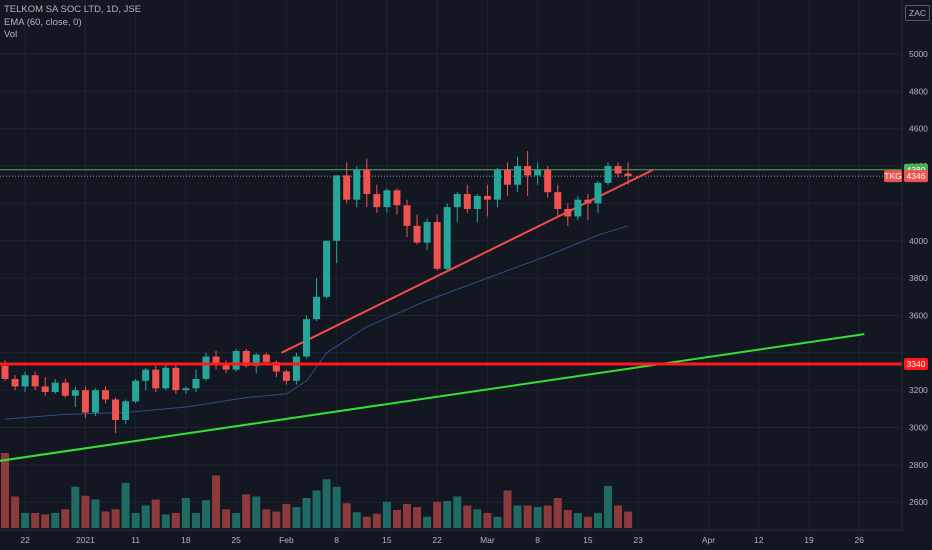  Describe the element at coordinates (918, 54) in the screenshot. I see `y-axis-tick-label: 5000` at that location.